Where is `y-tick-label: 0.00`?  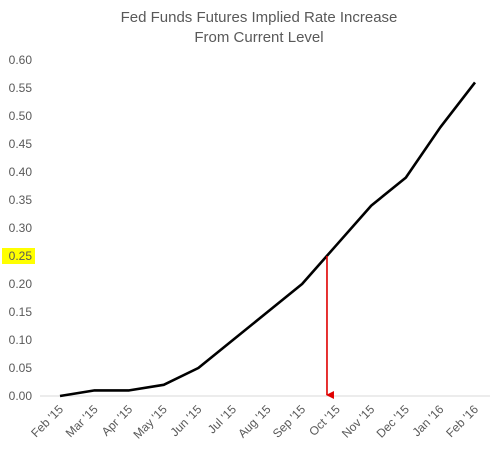 y-tick-label: 0.00 is located at coordinates (21, 396).